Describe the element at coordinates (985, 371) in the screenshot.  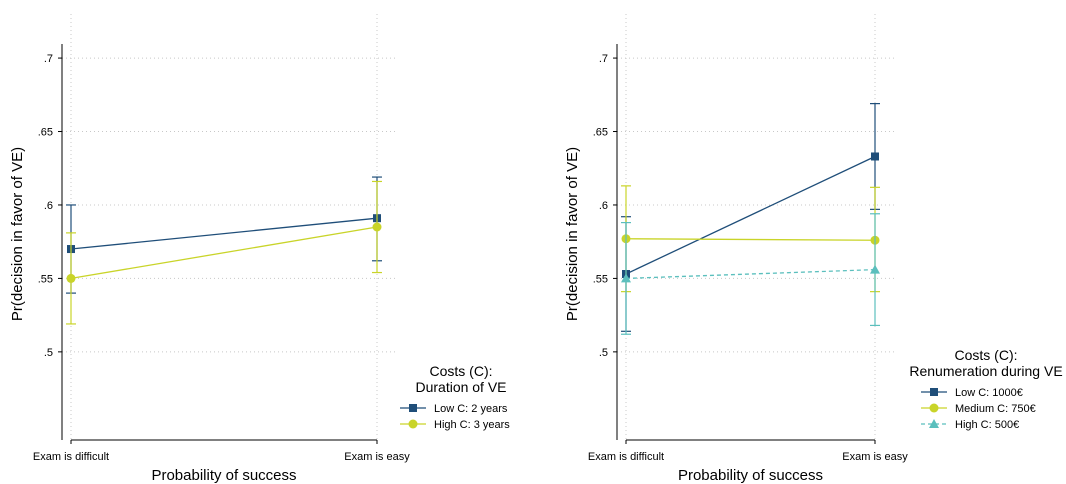
I see `legend-title-line-2: Renumeration during VE` at that location.